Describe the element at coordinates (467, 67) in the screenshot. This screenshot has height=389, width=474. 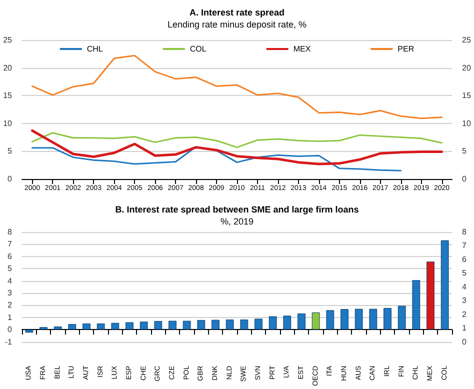
I see `y2-tick-label: 20` at that location.